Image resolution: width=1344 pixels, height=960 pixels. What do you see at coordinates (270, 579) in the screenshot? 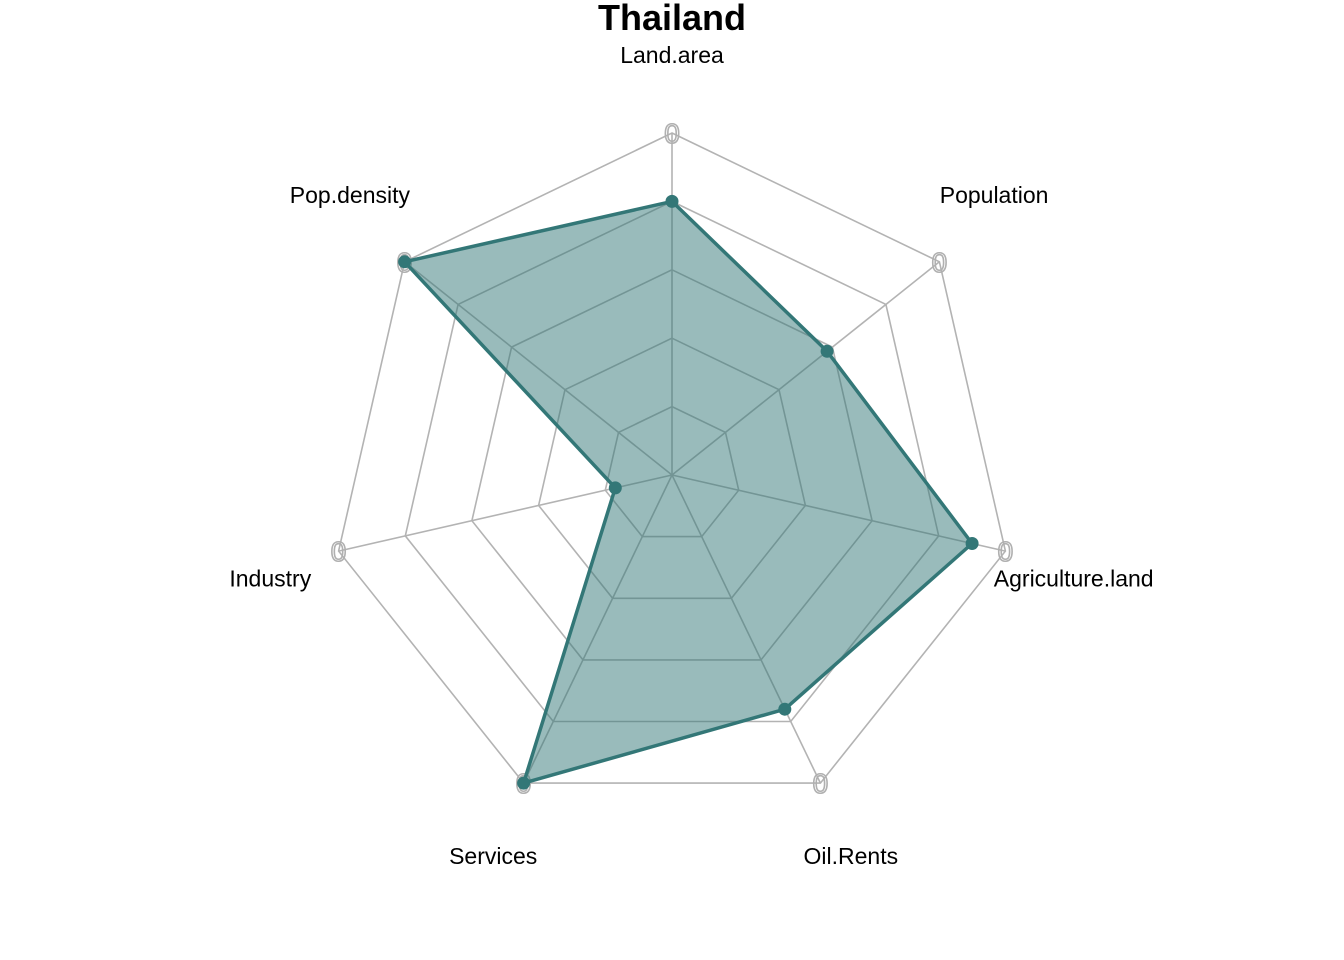
I see `axis-label-industry: Industry` at bounding box center [270, 579].